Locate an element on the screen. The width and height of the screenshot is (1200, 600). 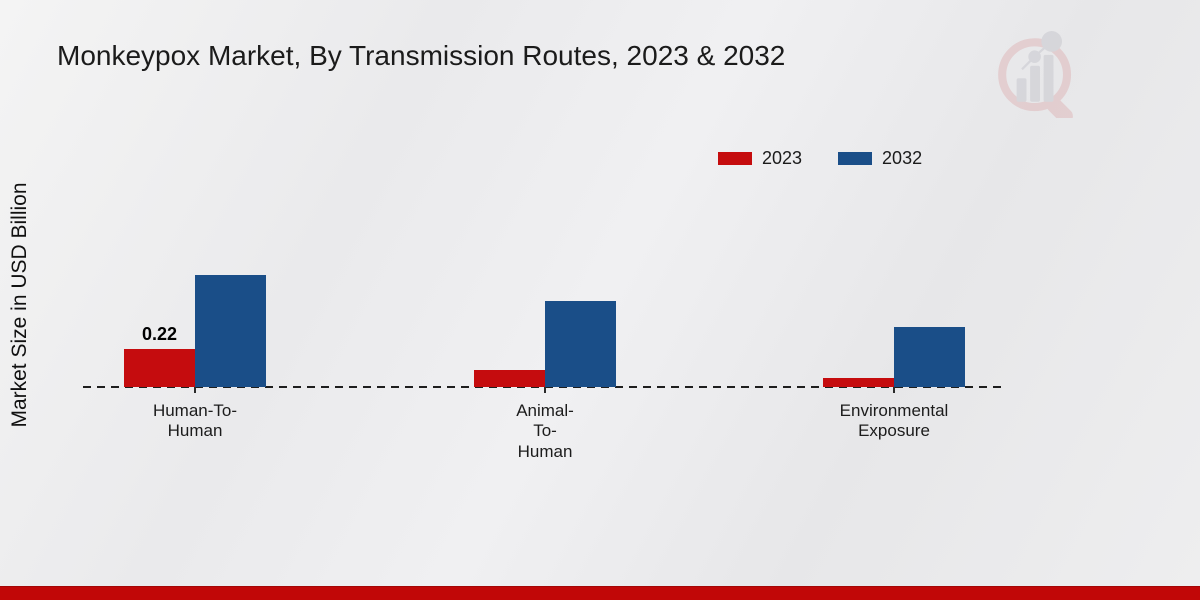
x-axis-tick-human-to-human is located at coordinates (195, 390).